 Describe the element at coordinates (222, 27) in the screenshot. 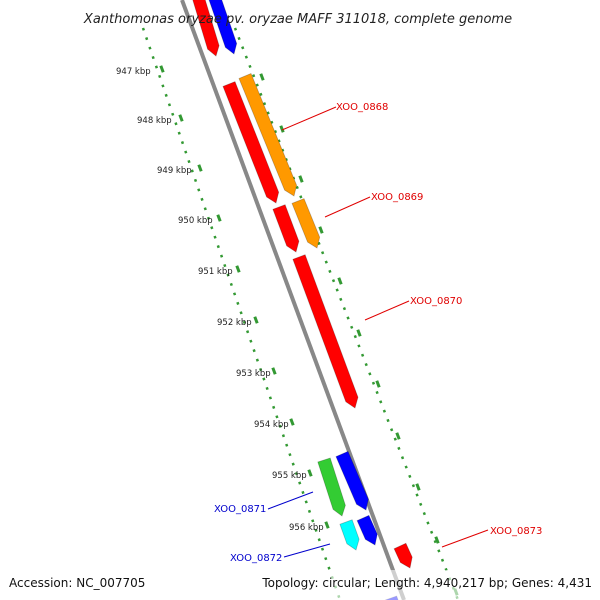

I see `gene-blue-top` at that location.